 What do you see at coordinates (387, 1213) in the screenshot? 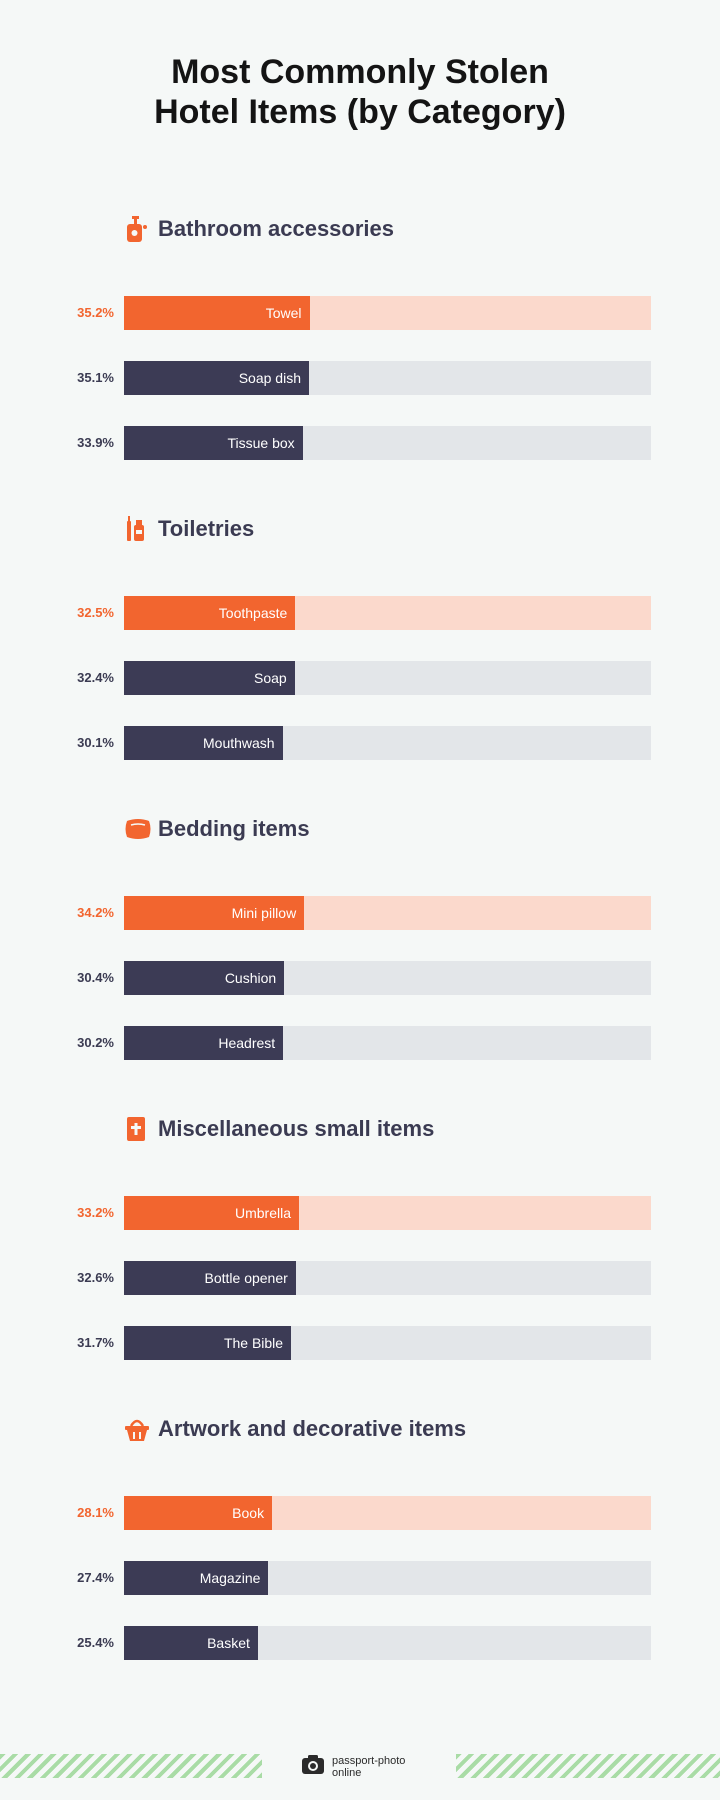
I see `bar-track: Umbrella` at bounding box center [387, 1213].